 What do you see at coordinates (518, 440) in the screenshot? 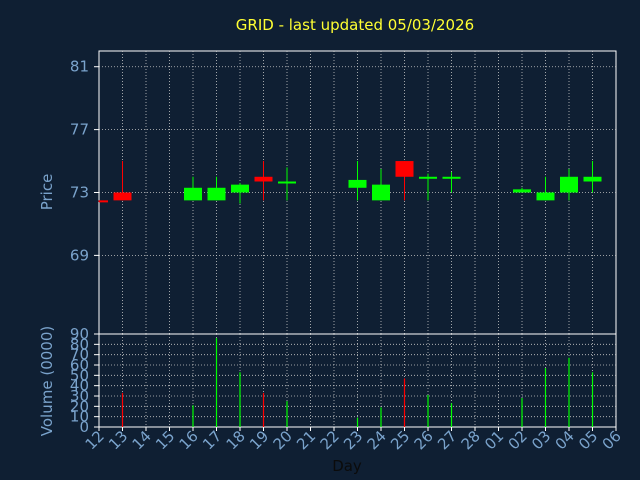
I see `x-tick-label: 02` at bounding box center [518, 440].